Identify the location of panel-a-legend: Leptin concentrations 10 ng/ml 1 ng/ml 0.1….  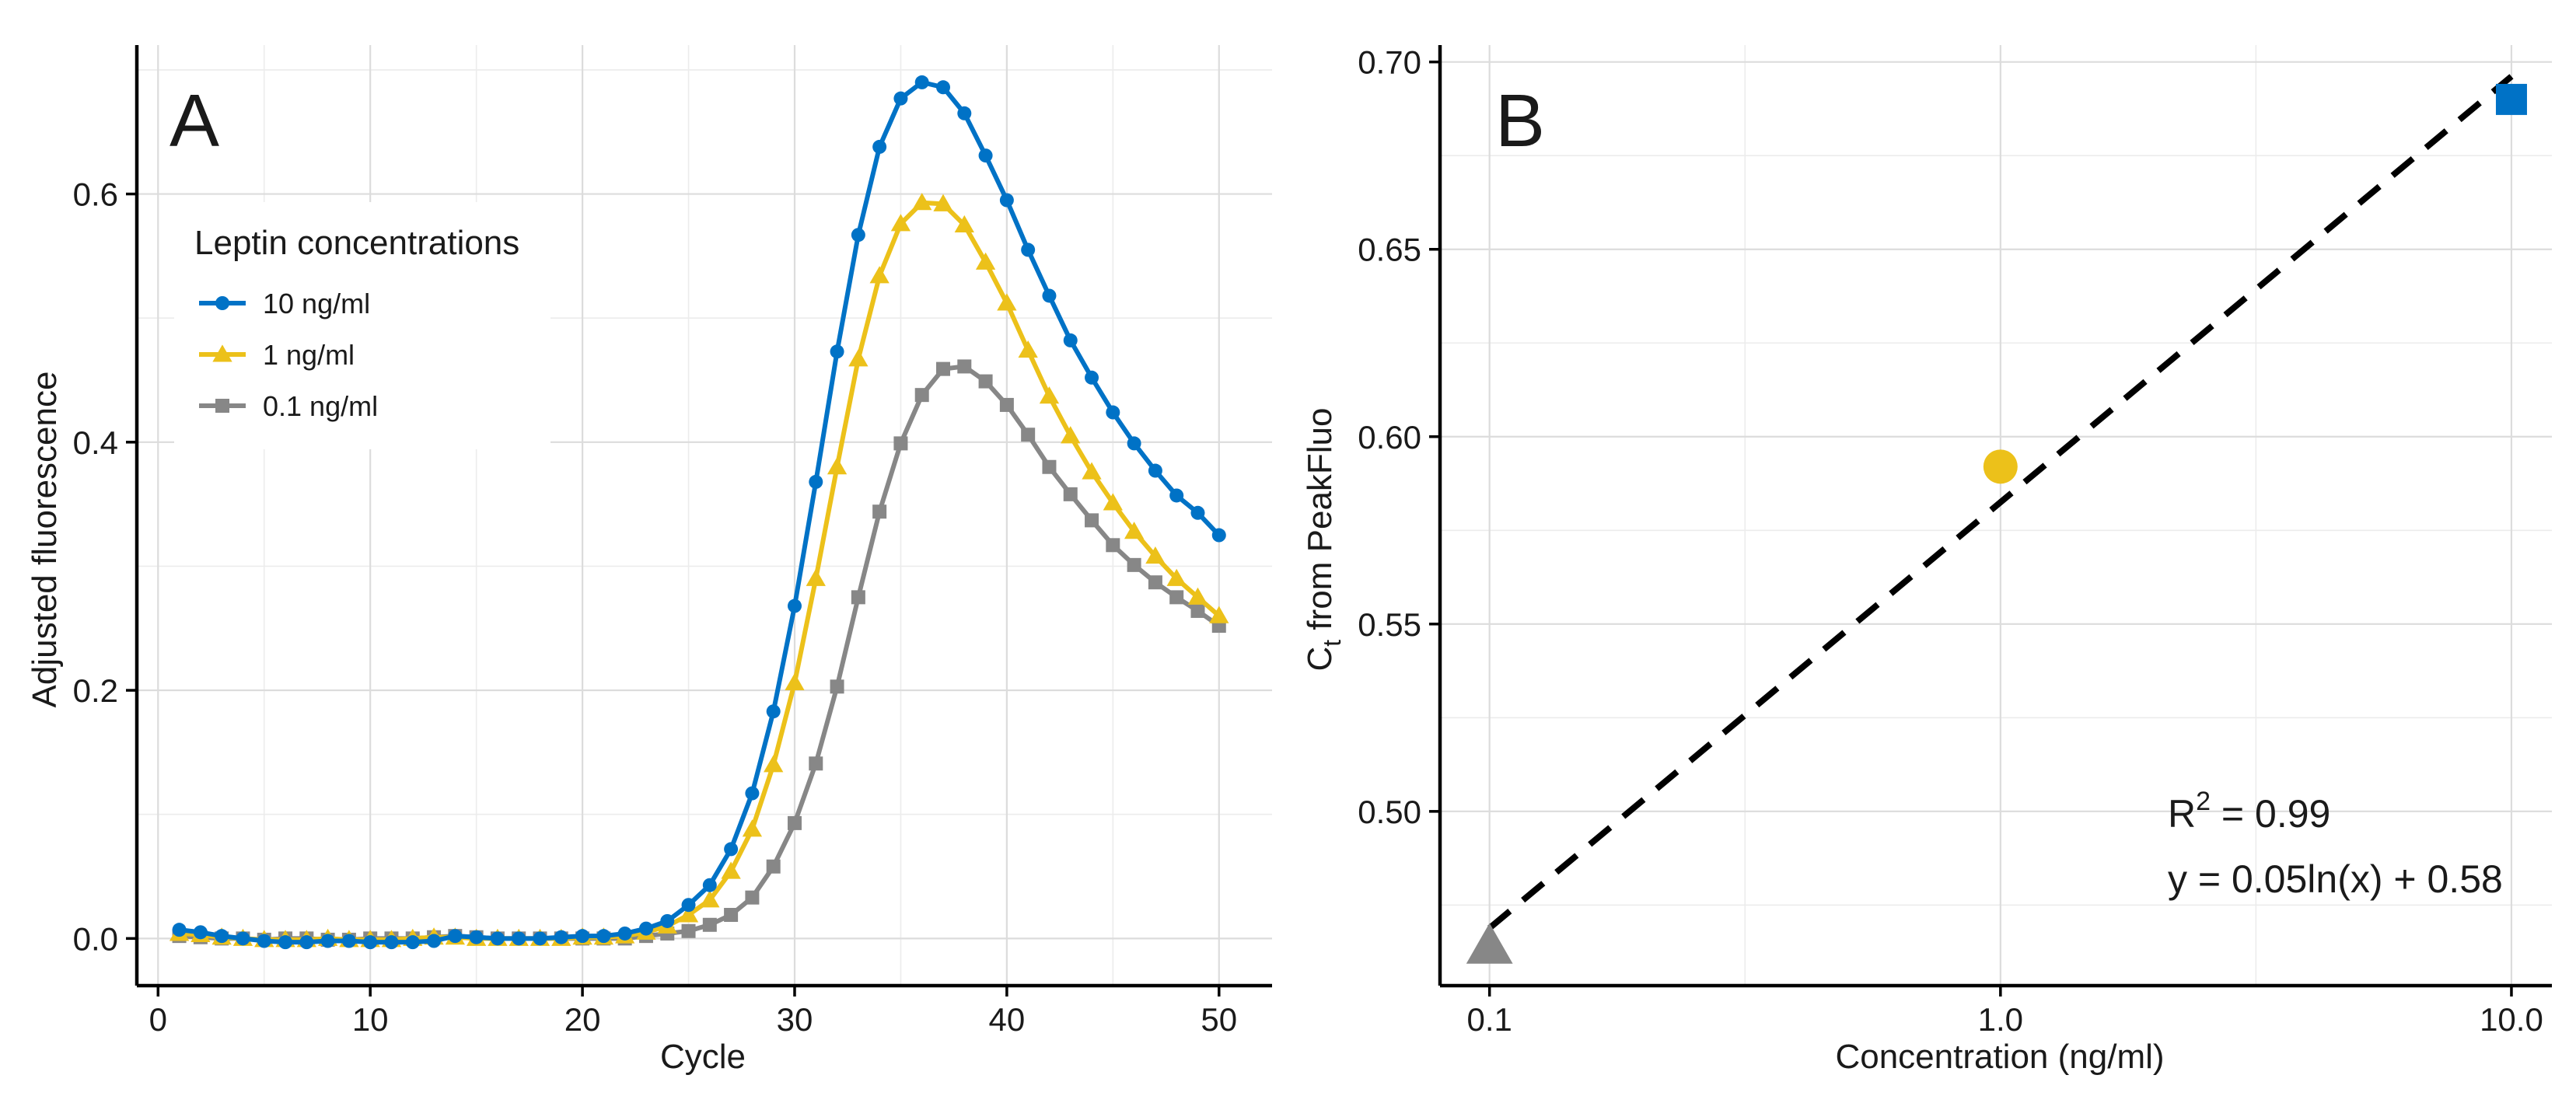
(362, 325).